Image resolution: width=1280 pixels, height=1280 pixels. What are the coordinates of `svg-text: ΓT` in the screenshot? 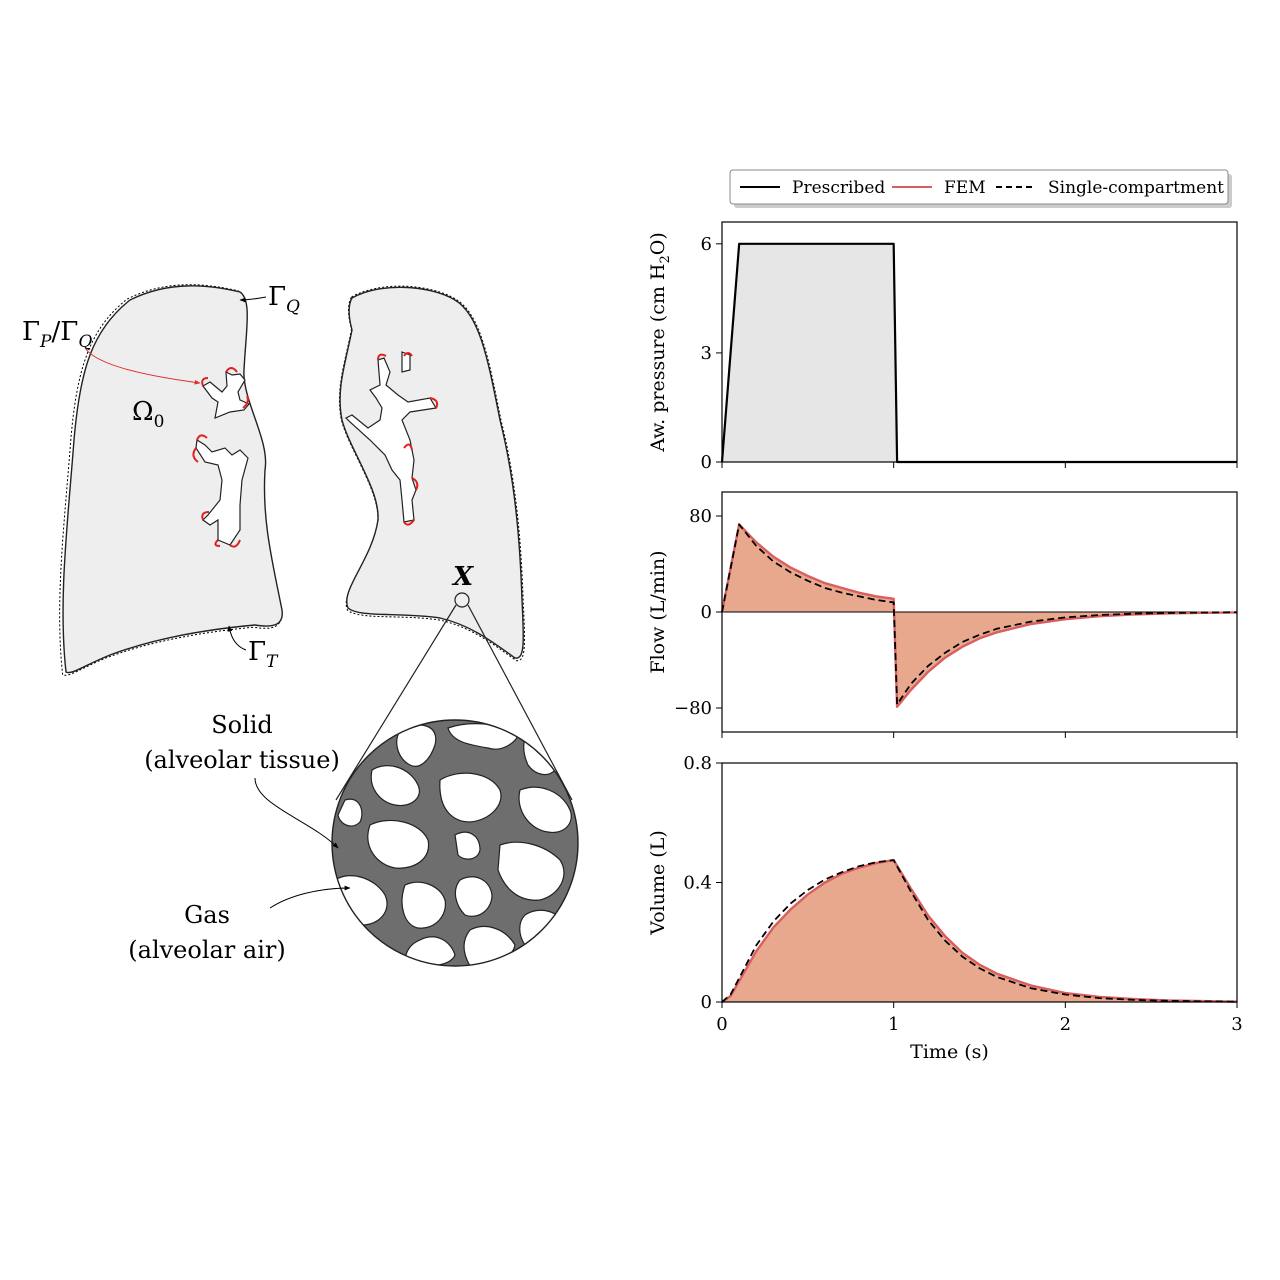 It's located at (263, 654).